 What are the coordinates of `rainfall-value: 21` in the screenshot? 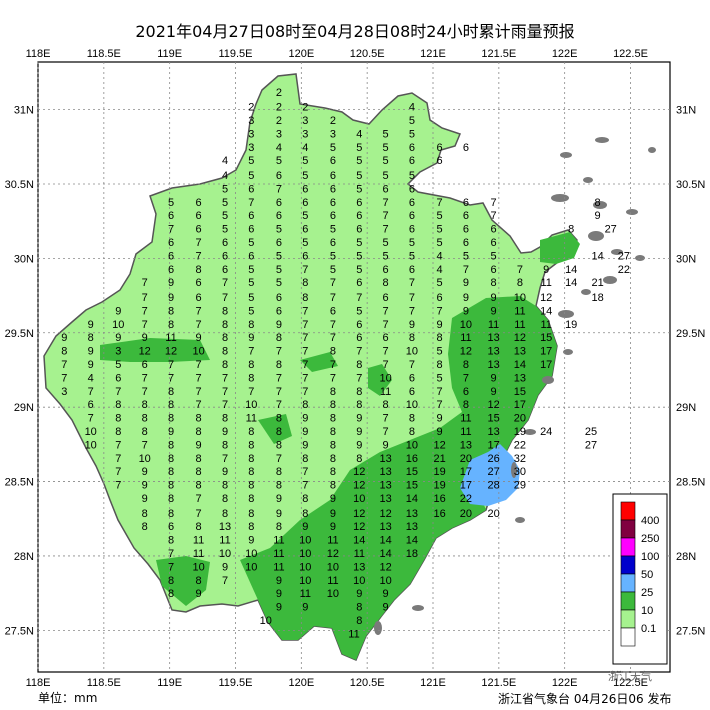 It's located at (439, 459).